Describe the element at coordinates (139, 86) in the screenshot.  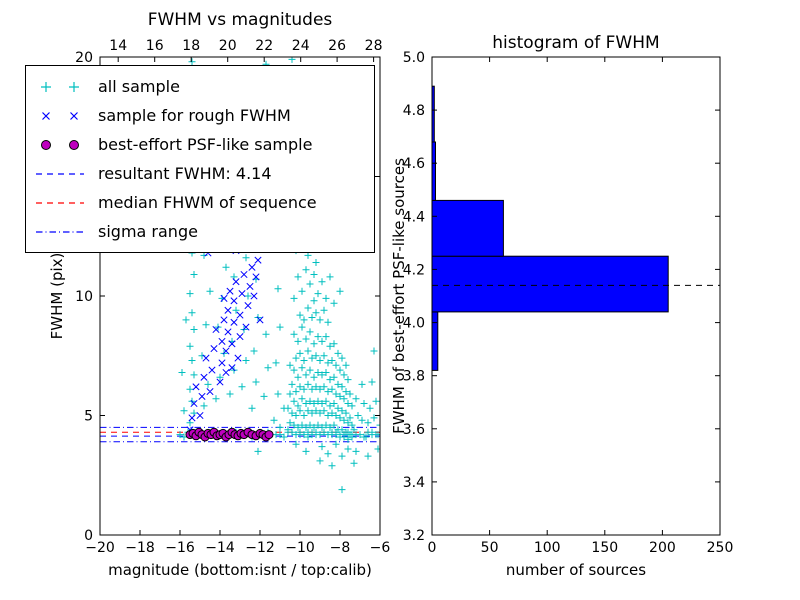
I see `legend-label-all-sample: all sample` at that location.